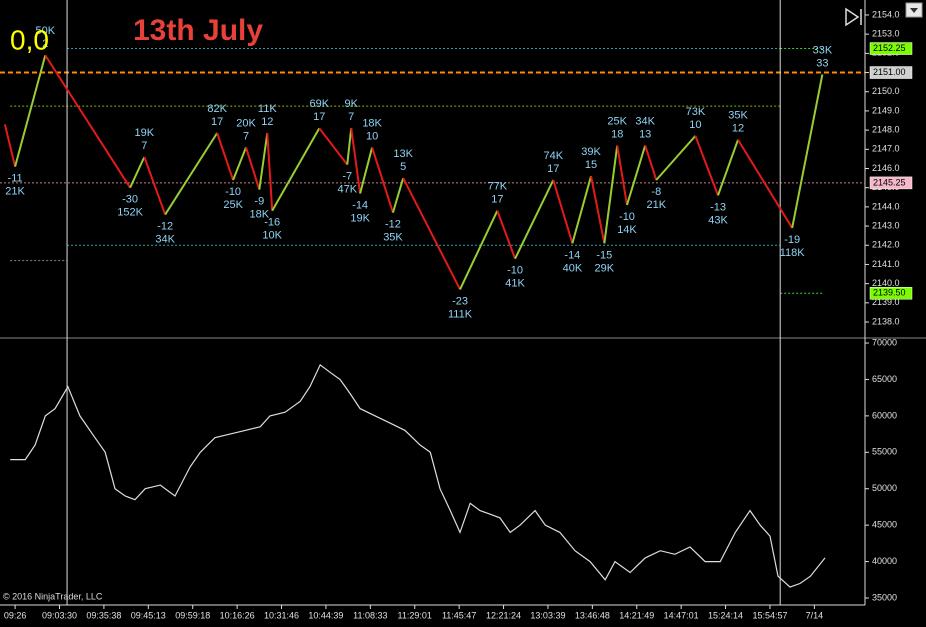 The image size is (926, 627). What do you see at coordinates (53, 596) in the screenshot?
I see `copyright: © 2016 NinjaTrader, LLC` at bounding box center [53, 596].